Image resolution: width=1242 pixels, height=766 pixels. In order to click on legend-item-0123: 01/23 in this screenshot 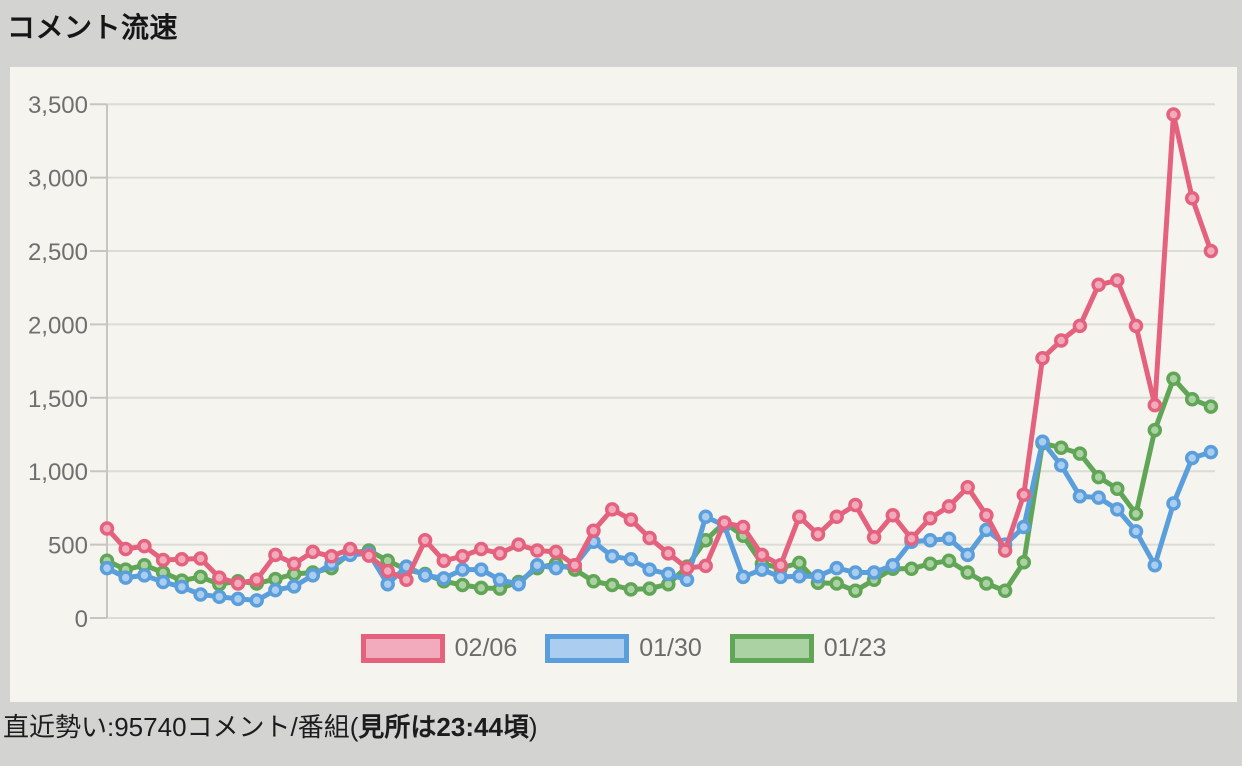, I will do `click(807, 648)`.